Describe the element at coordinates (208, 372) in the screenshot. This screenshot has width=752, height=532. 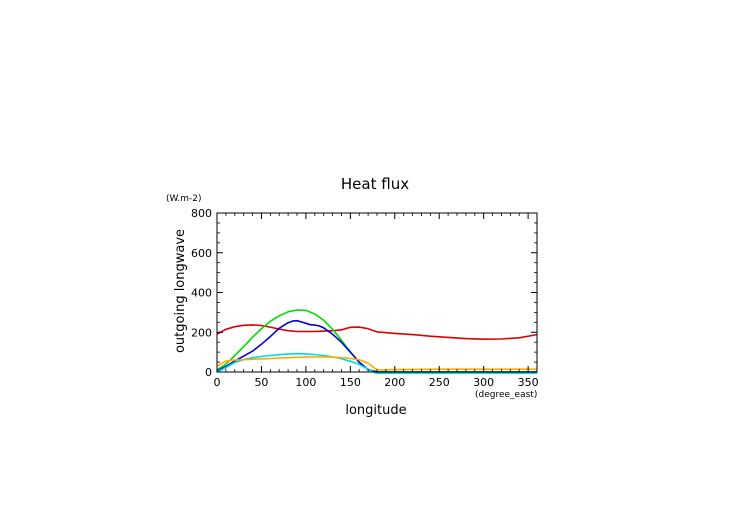
I see `y-tick-label: 0` at that location.